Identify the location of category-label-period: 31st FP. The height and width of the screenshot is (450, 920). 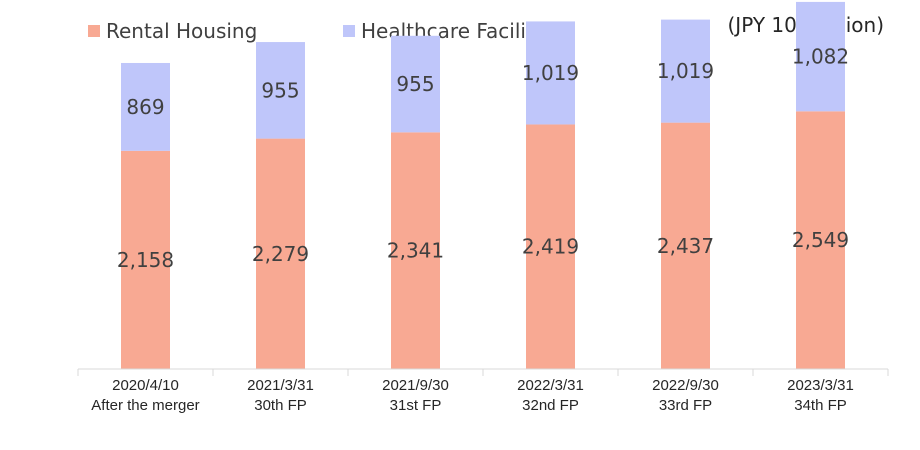
(416, 405).